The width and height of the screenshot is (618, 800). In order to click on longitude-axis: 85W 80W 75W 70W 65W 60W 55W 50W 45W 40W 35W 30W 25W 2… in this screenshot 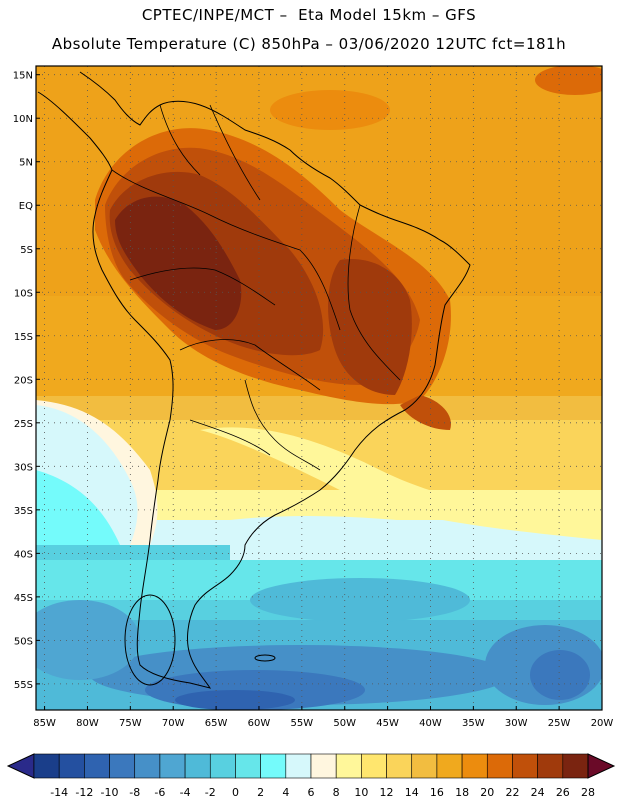, I will do `click(323, 717)`.